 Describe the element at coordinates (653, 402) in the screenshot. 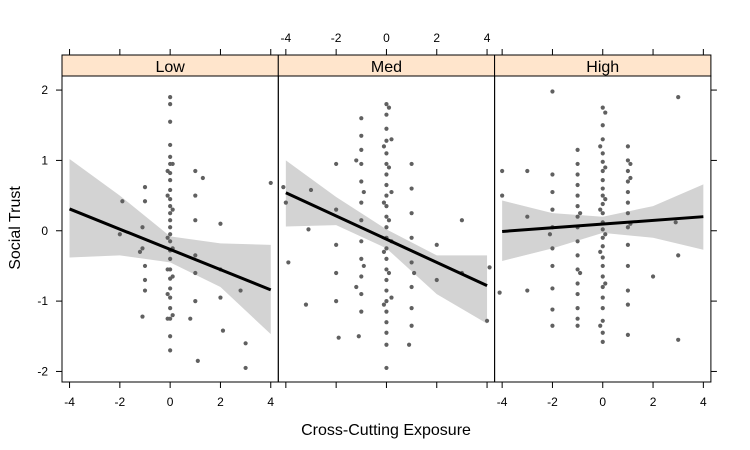

I see `x-tick-label: 2` at that location.